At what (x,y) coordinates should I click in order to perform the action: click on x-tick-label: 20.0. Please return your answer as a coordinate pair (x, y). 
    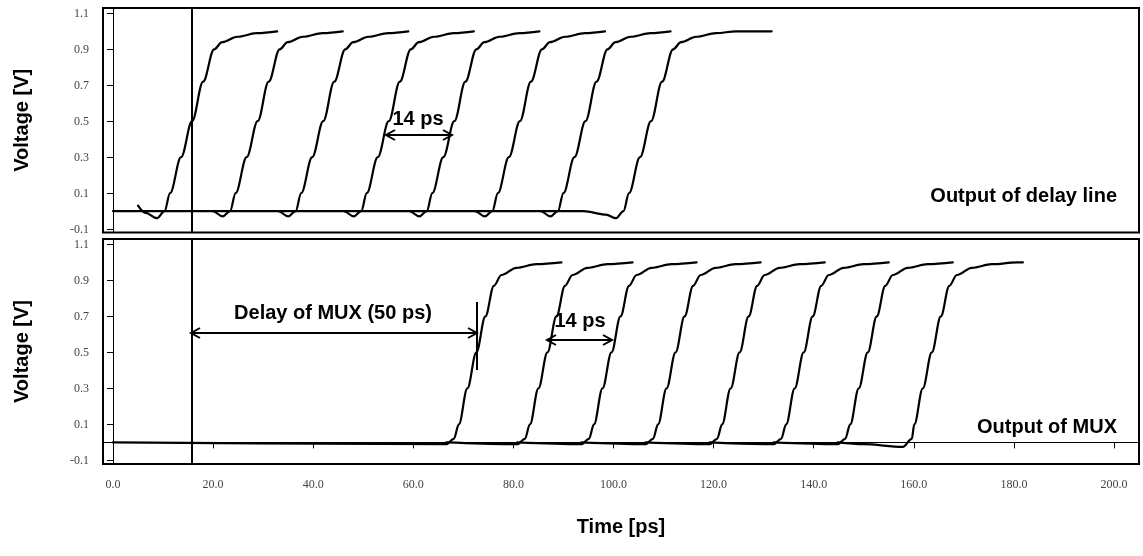
    Looking at the image, I should click on (213, 484).